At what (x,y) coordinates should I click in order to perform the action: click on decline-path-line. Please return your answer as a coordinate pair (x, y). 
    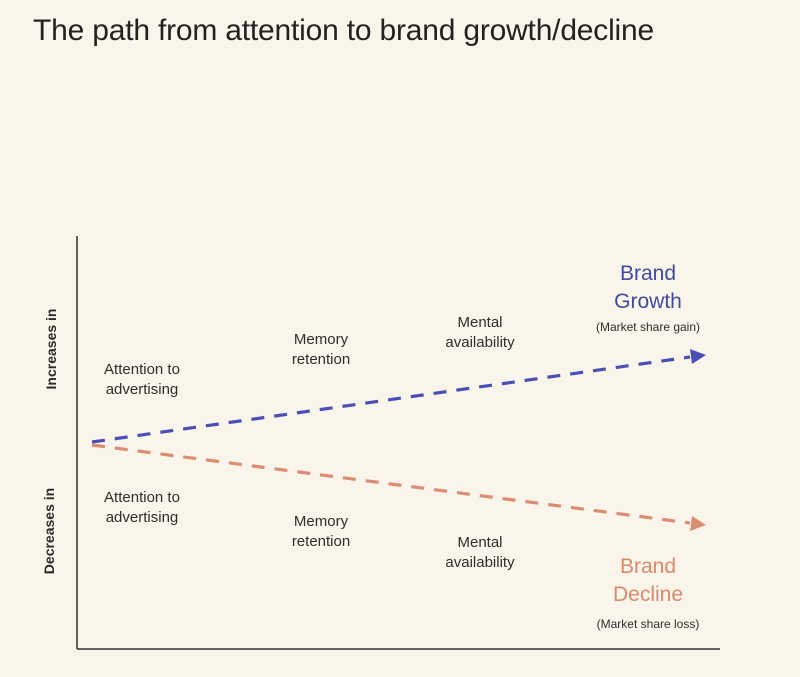
    Looking at the image, I should click on (391, 484).